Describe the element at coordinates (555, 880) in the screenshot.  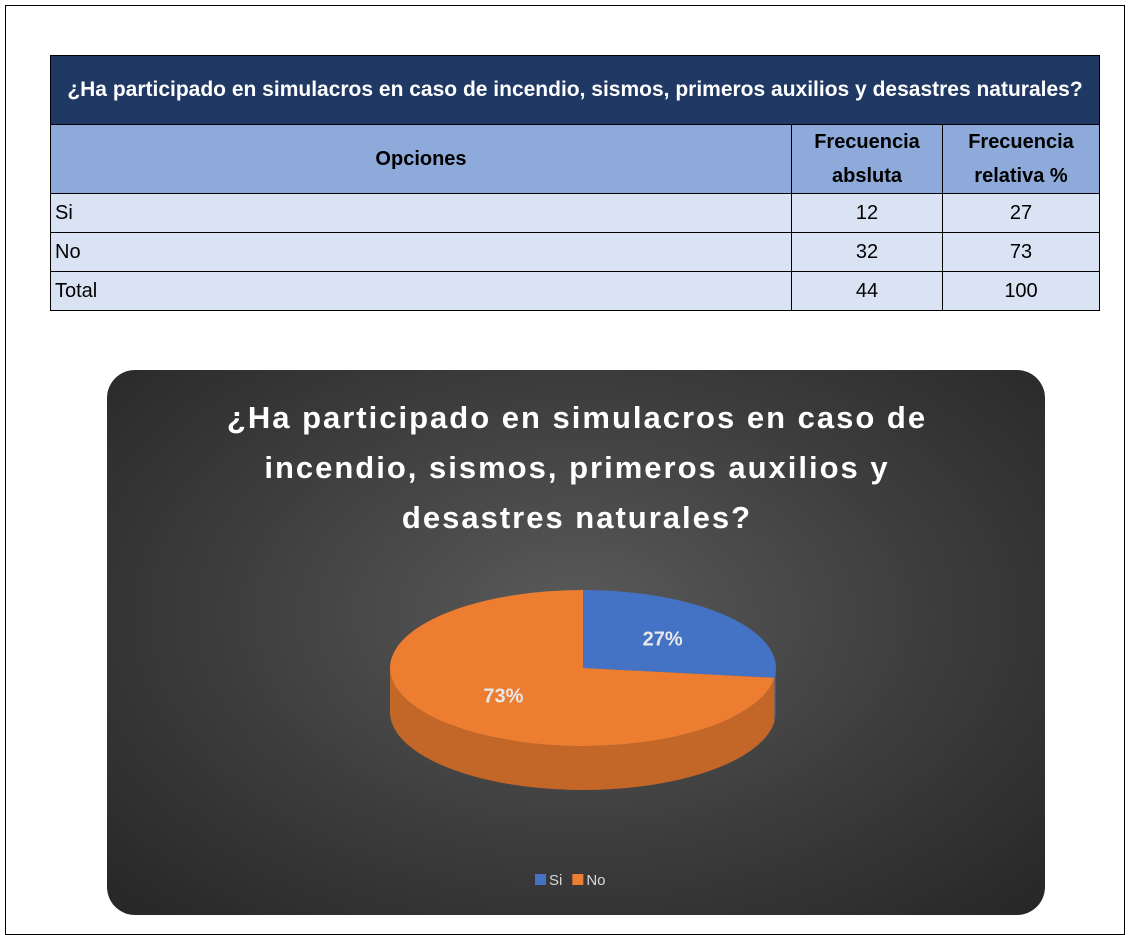
I see `legend-label: Si` at that location.